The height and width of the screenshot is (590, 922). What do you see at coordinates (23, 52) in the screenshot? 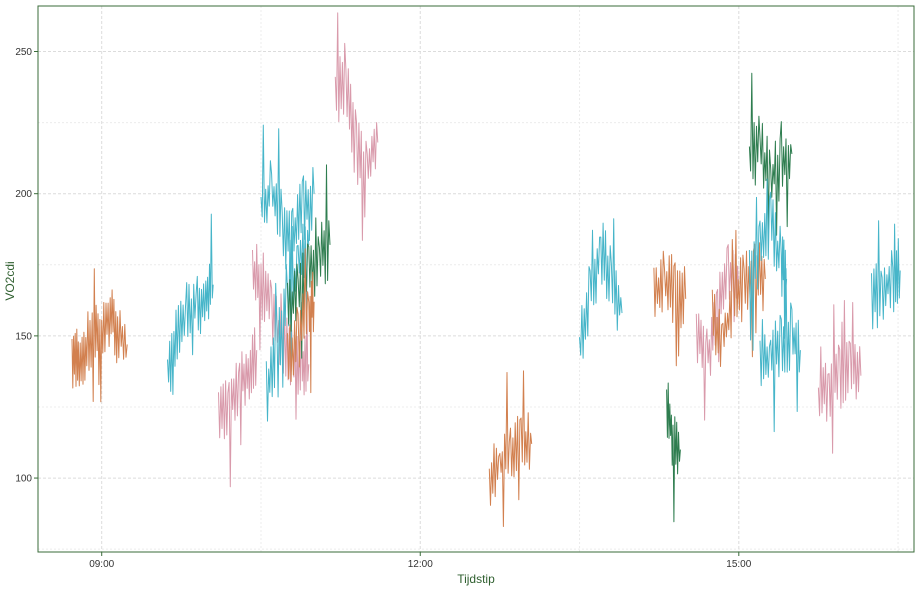
I see `y-tick-label: 250` at bounding box center [23, 52].